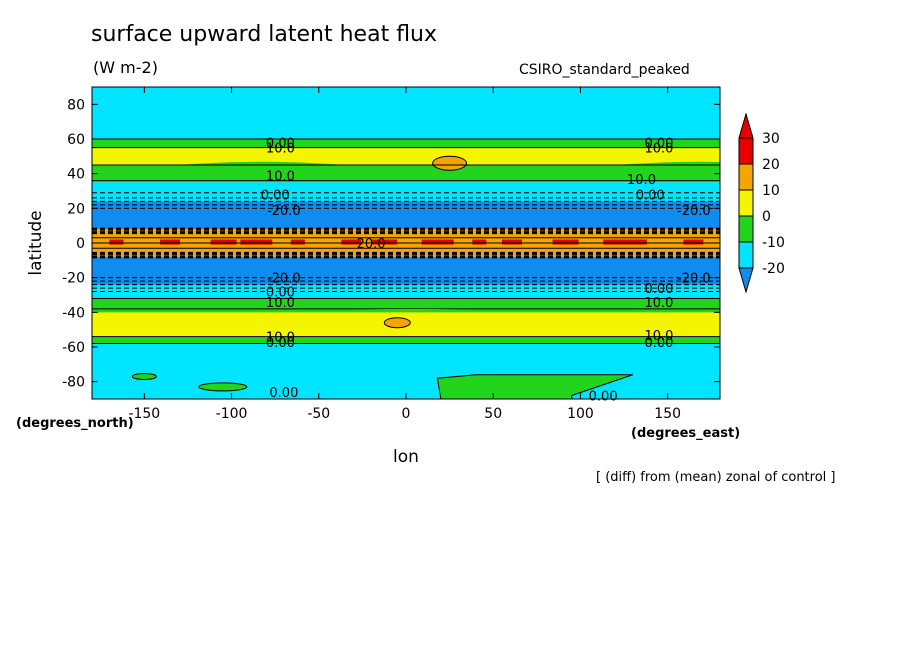 This screenshot has height=654, width=904. What do you see at coordinates (76, 140) in the screenshot?
I see `y-tick-label: 60` at bounding box center [76, 140].